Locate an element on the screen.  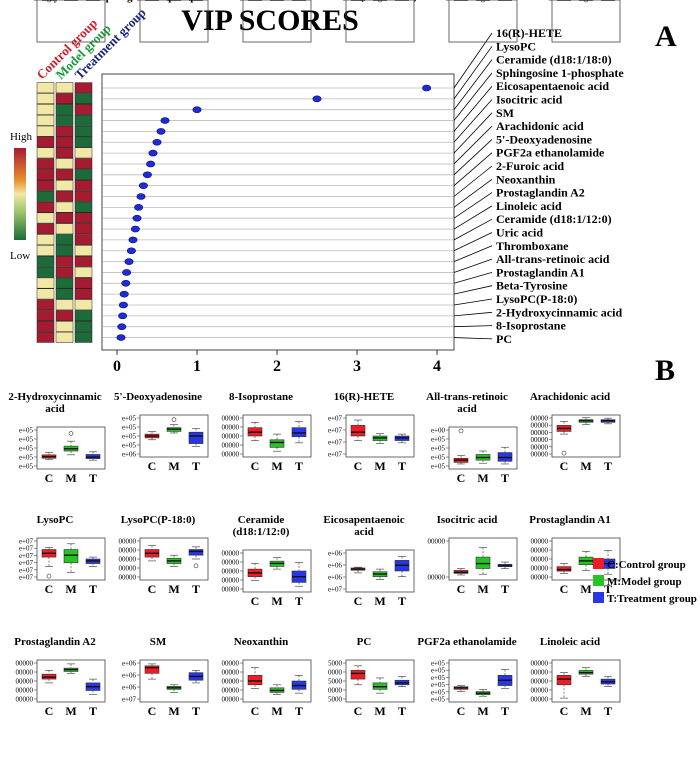
vip-x-tick-label: 4 is located at coordinates (437, 366).